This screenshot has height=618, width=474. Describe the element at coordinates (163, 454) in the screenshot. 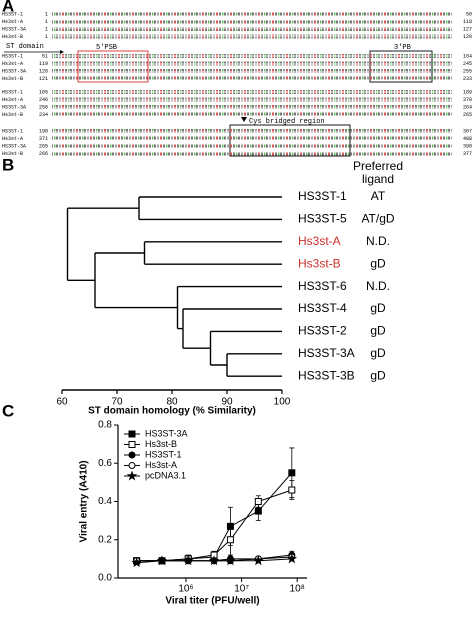

I see `legend-label: HS3ST-1` at that location.